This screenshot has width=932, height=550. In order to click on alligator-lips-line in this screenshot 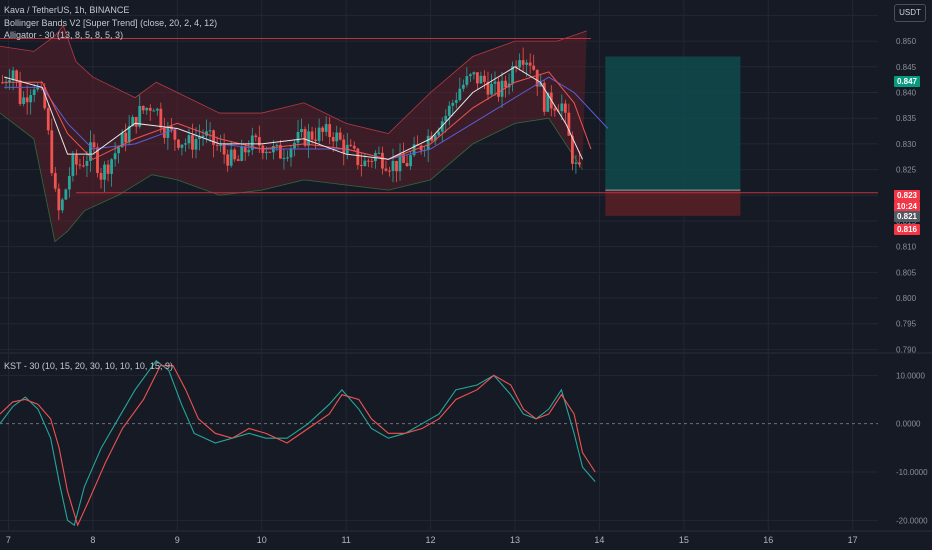, I will do `click(293, 113)`.